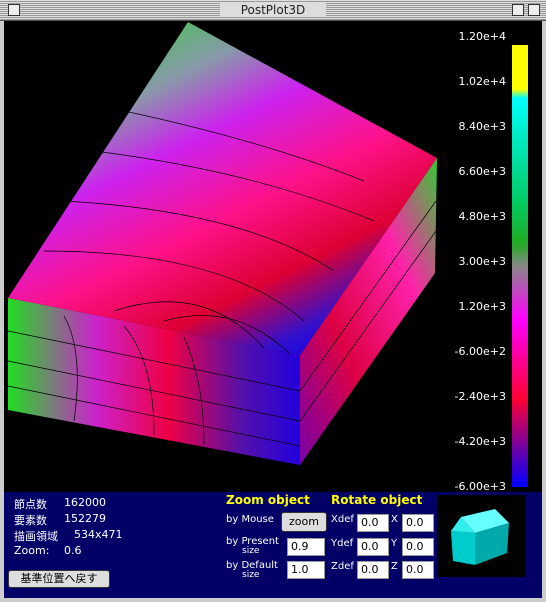 The height and width of the screenshot is (602, 546). What do you see at coordinates (373, 547) in the screenshot?
I see `ydef-input: 0.0` at bounding box center [373, 547].